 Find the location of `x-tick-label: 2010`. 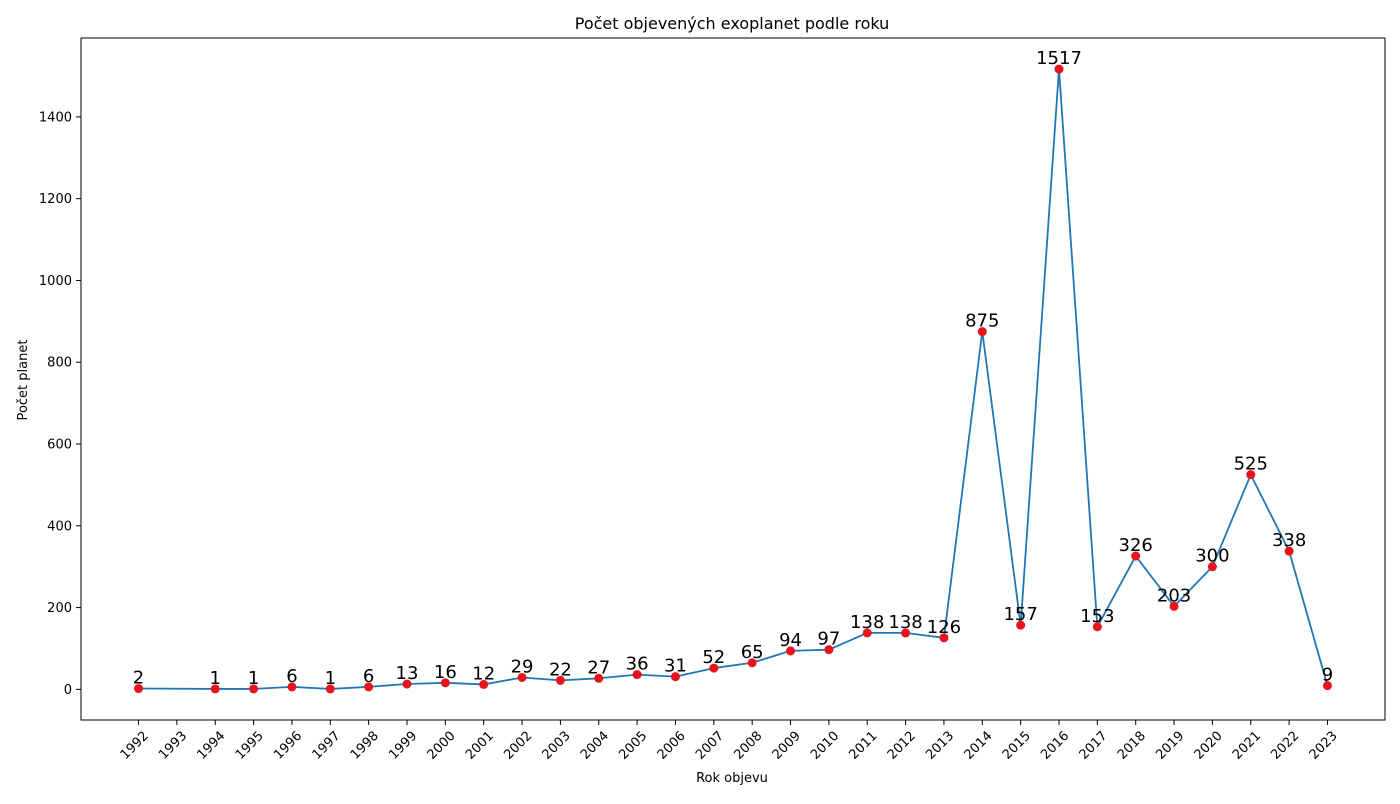

x-tick-label: 2010 is located at coordinates (825, 746).